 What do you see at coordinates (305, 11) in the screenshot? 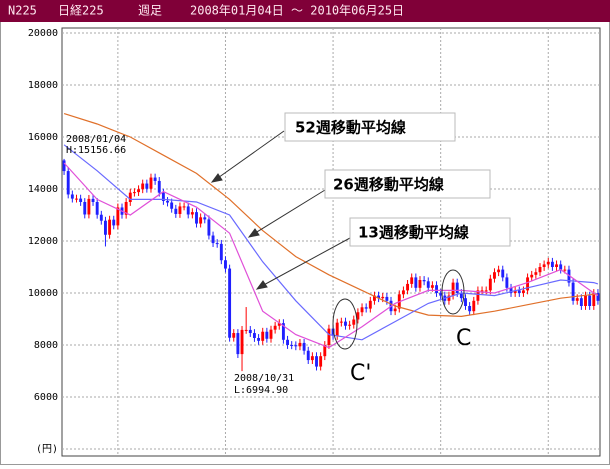
I see `header-bar` at bounding box center [305, 11].